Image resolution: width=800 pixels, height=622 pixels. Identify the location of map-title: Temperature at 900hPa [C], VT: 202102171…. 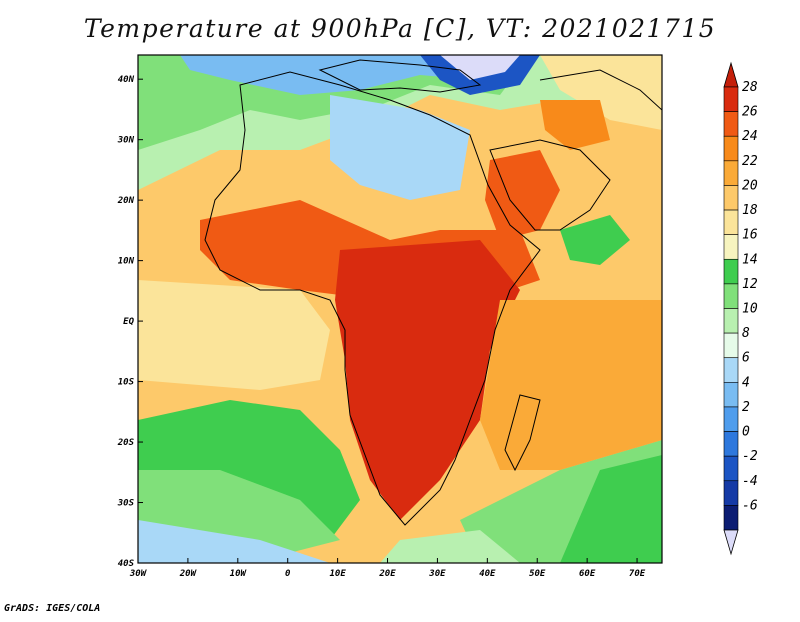
(400, 28).